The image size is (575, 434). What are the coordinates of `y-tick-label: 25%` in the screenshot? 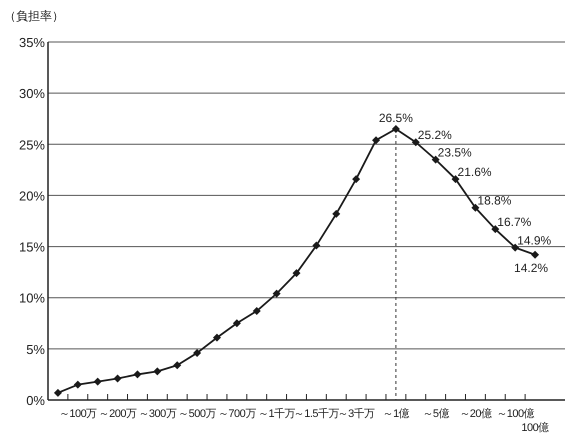 It's located at (32, 144).